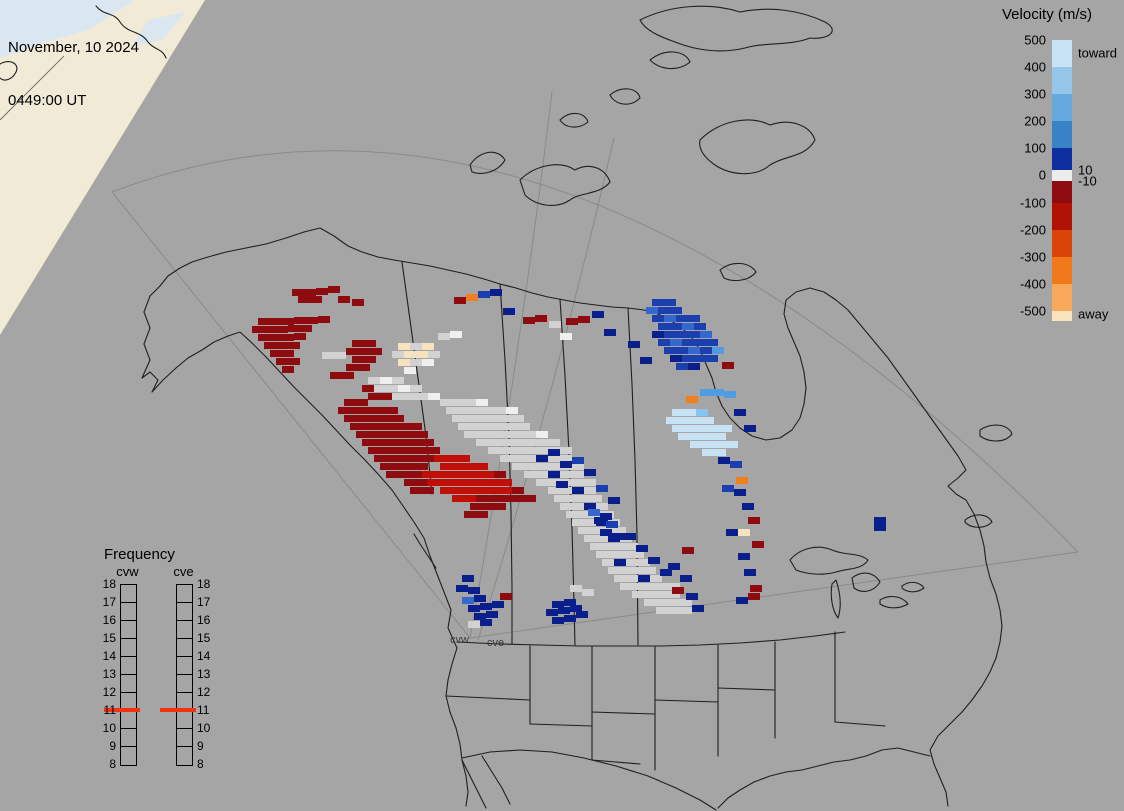 Image resolution: width=1124 pixels, height=811 pixels. I want to click on colorbar-tick-label: -300, so click(1032, 257).